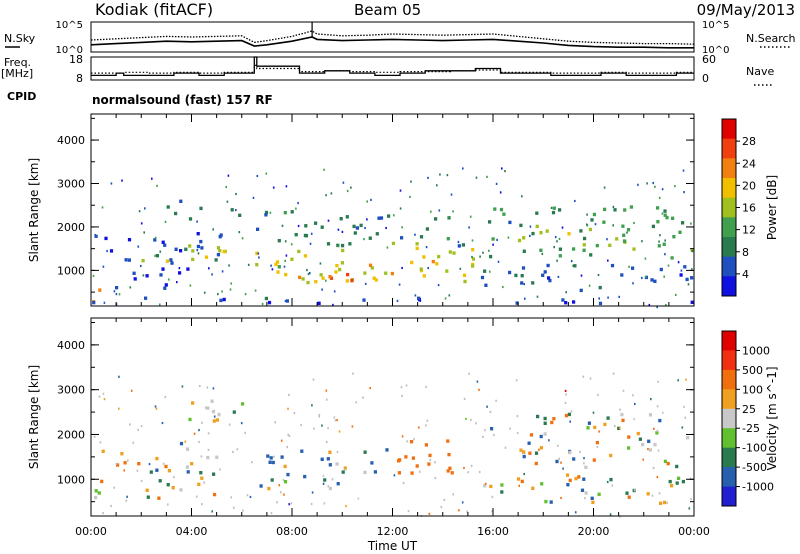  Describe the element at coordinates (71, 140) in the screenshot. I see `y-tick-label: 4000` at that location.